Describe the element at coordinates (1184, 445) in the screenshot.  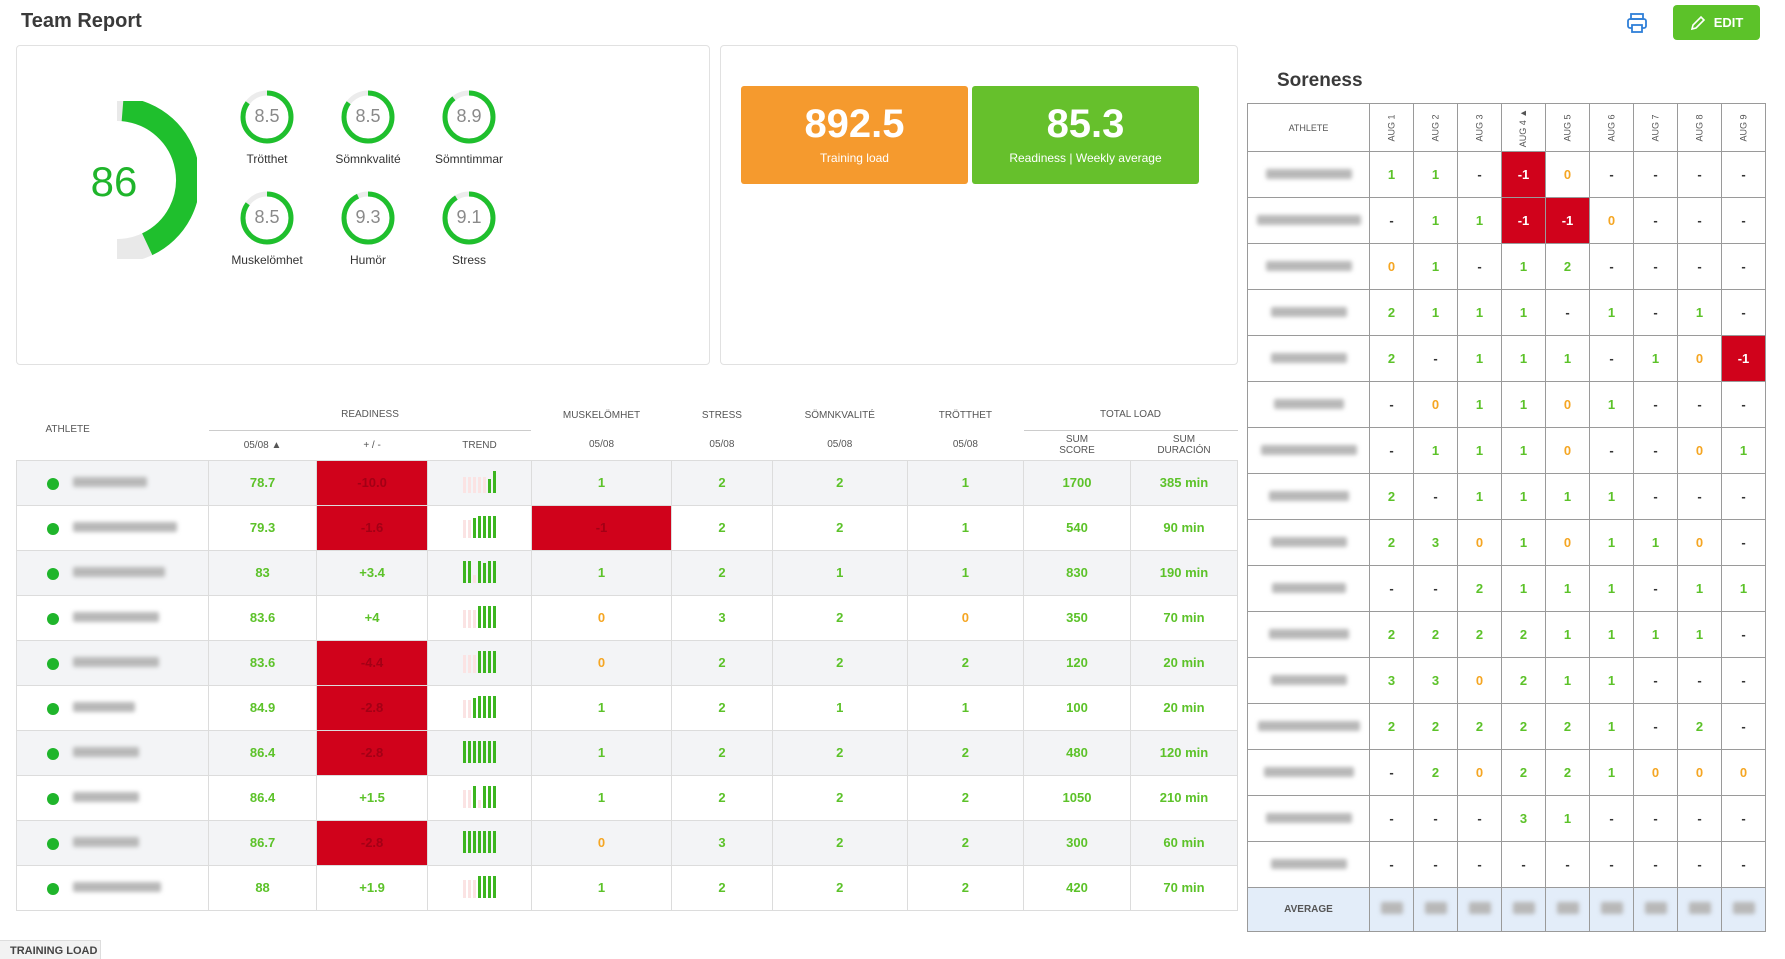
I see `sum-duration-header: SUM DURACIÓN` at that location.